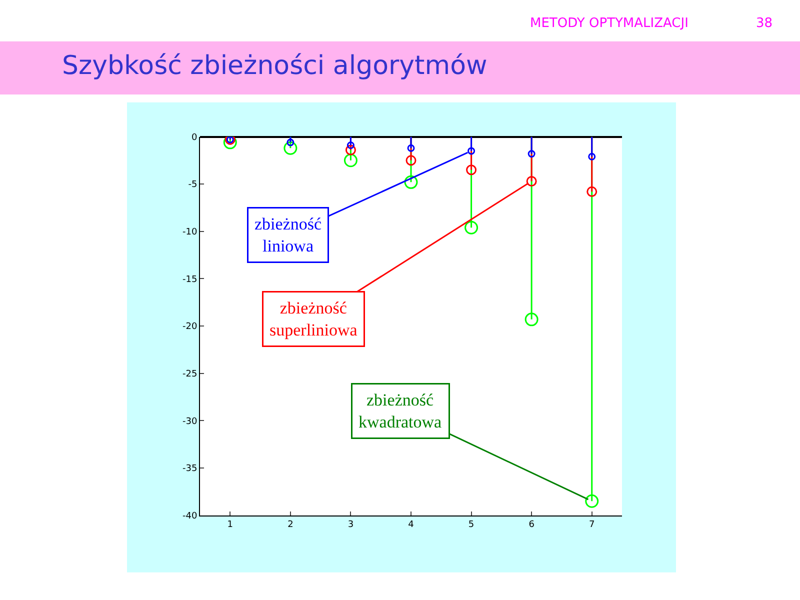 This screenshot has height=600, width=800. I want to click on x-tick-label: 7, so click(591, 525).